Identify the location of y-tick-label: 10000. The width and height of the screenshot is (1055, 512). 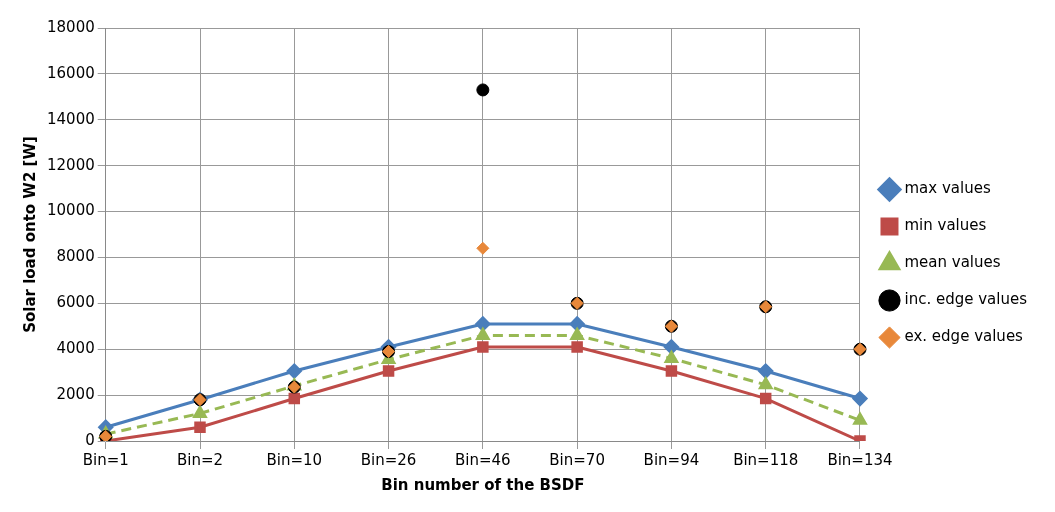
(71, 210).